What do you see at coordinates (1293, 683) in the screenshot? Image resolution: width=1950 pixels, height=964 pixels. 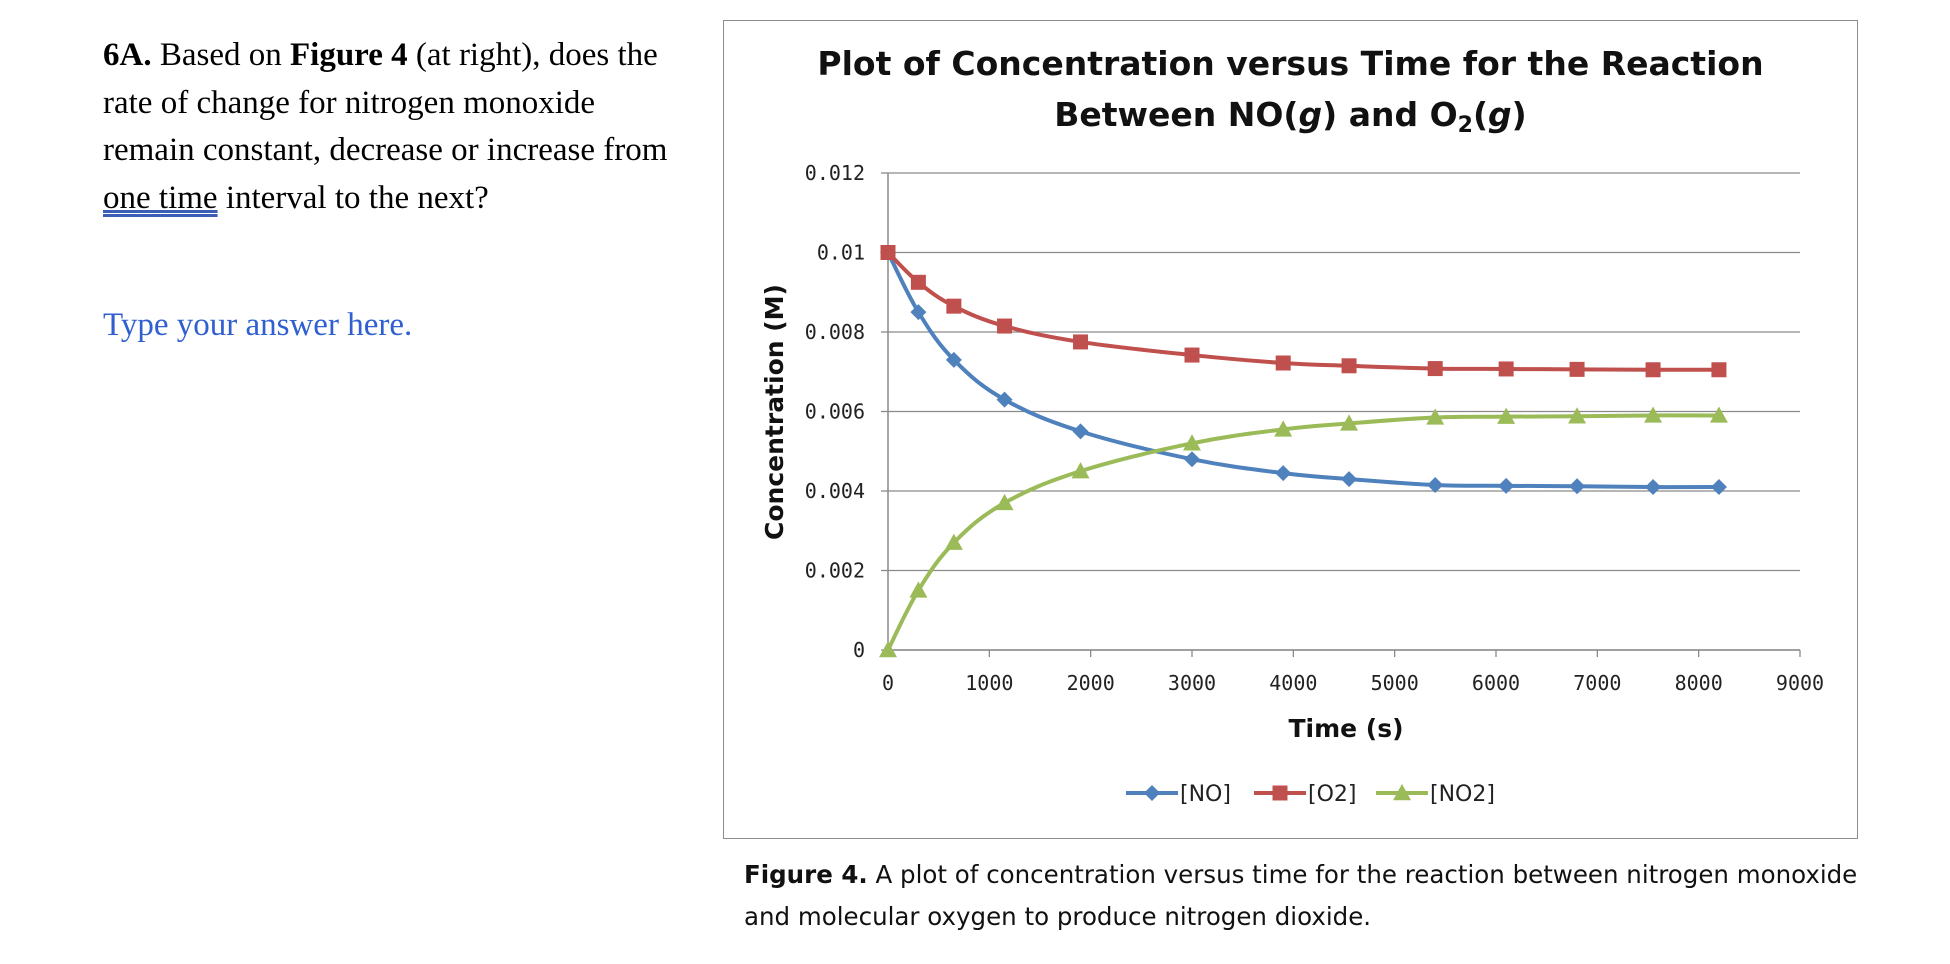 I see `x-tick-label: 4000` at bounding box center [1293, 683].